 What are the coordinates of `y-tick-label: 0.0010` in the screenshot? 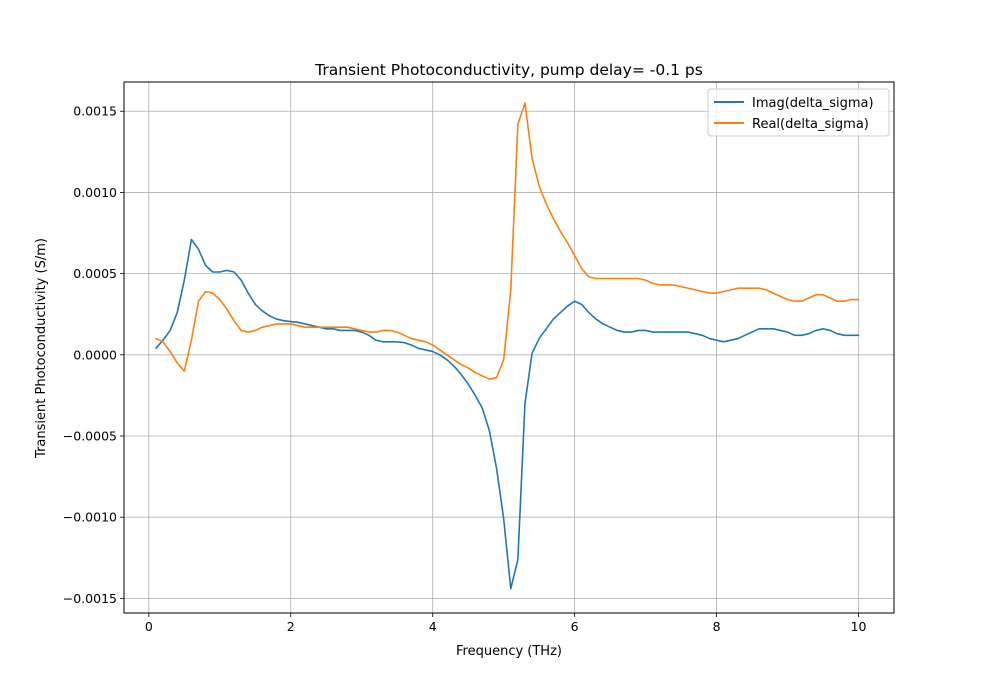 It's located at (95, 192).